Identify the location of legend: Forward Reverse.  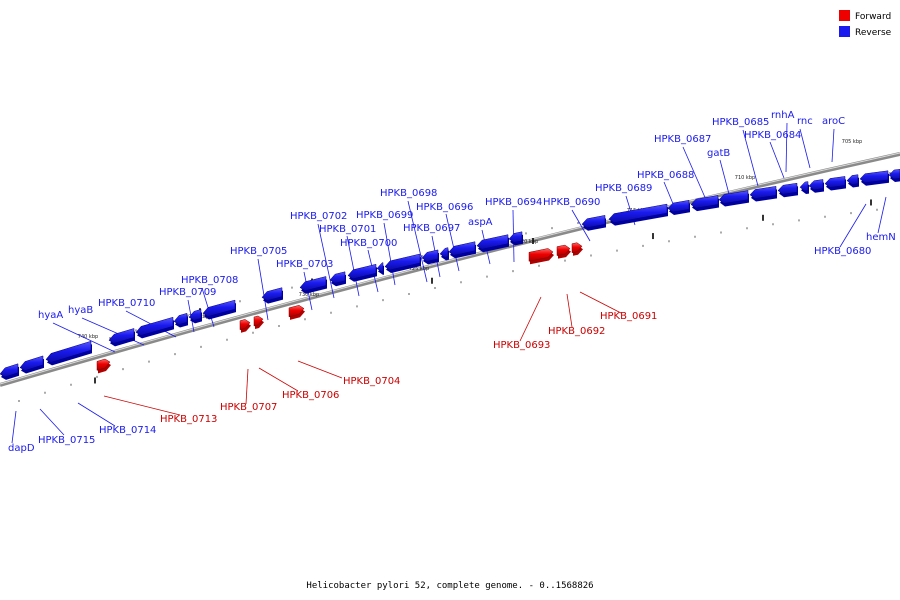
(865, 24).